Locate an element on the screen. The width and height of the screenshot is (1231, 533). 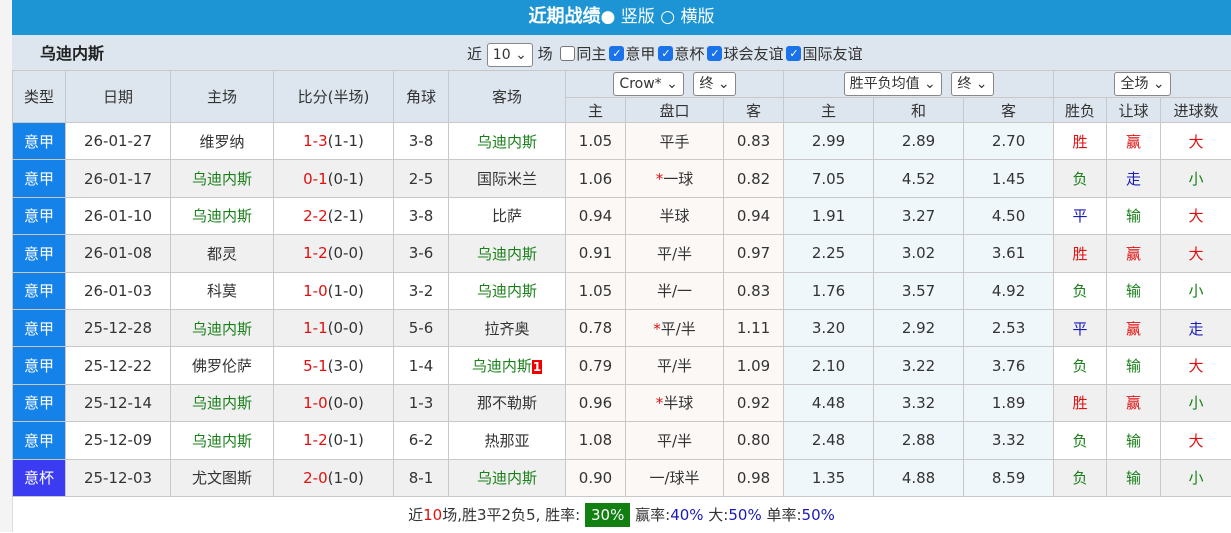
filter-checkbox-label: 国际友谊 is located at coordinates (832, 54).